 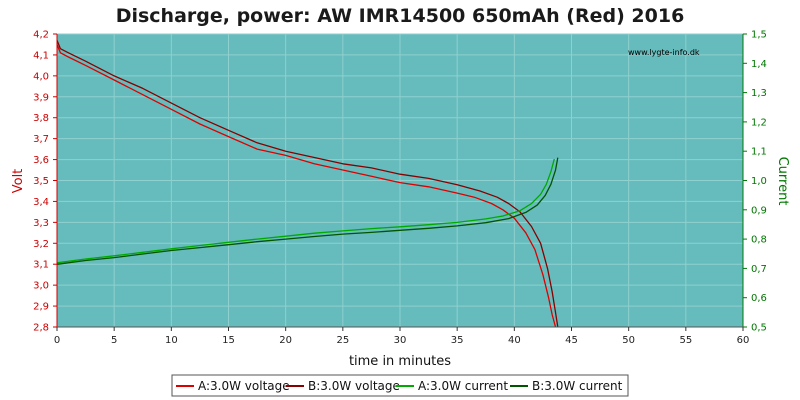 What do you see at coordinates (759, 35) in the screenshot?
I see `right-tick-label: 1,5` at bounding box center [759, 35].